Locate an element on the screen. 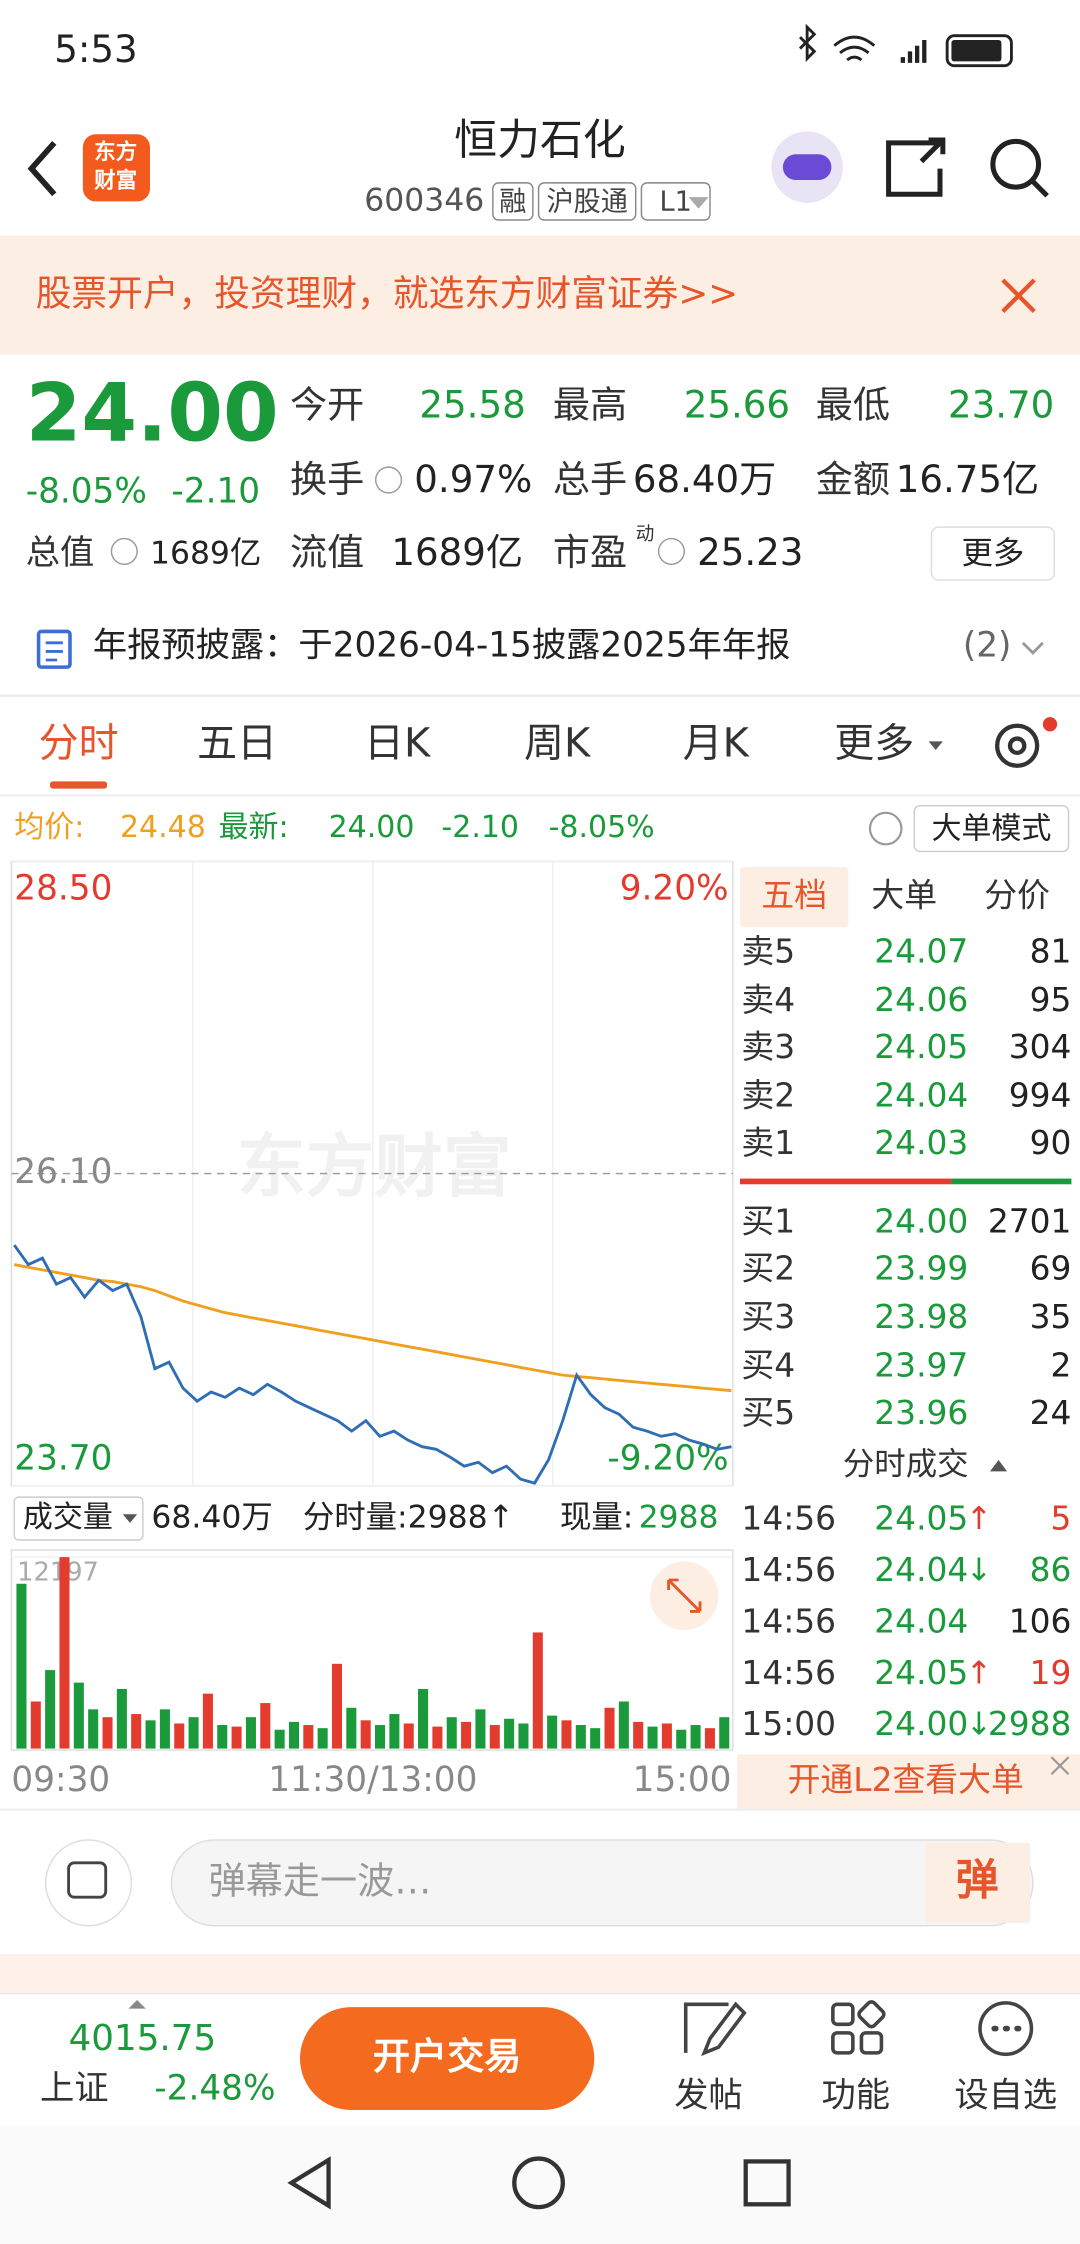 Image resolution: width=1080 pixels, height=2244 pixels. mode-button-bg is located at coordinates (991, 828).